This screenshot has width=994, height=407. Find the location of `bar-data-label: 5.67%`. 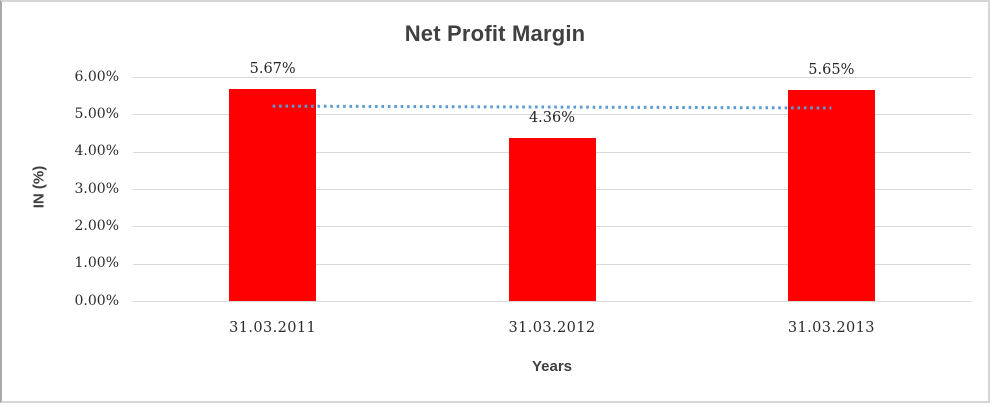

bar-data-label: 5.67% is located at coordinates (272, 69).